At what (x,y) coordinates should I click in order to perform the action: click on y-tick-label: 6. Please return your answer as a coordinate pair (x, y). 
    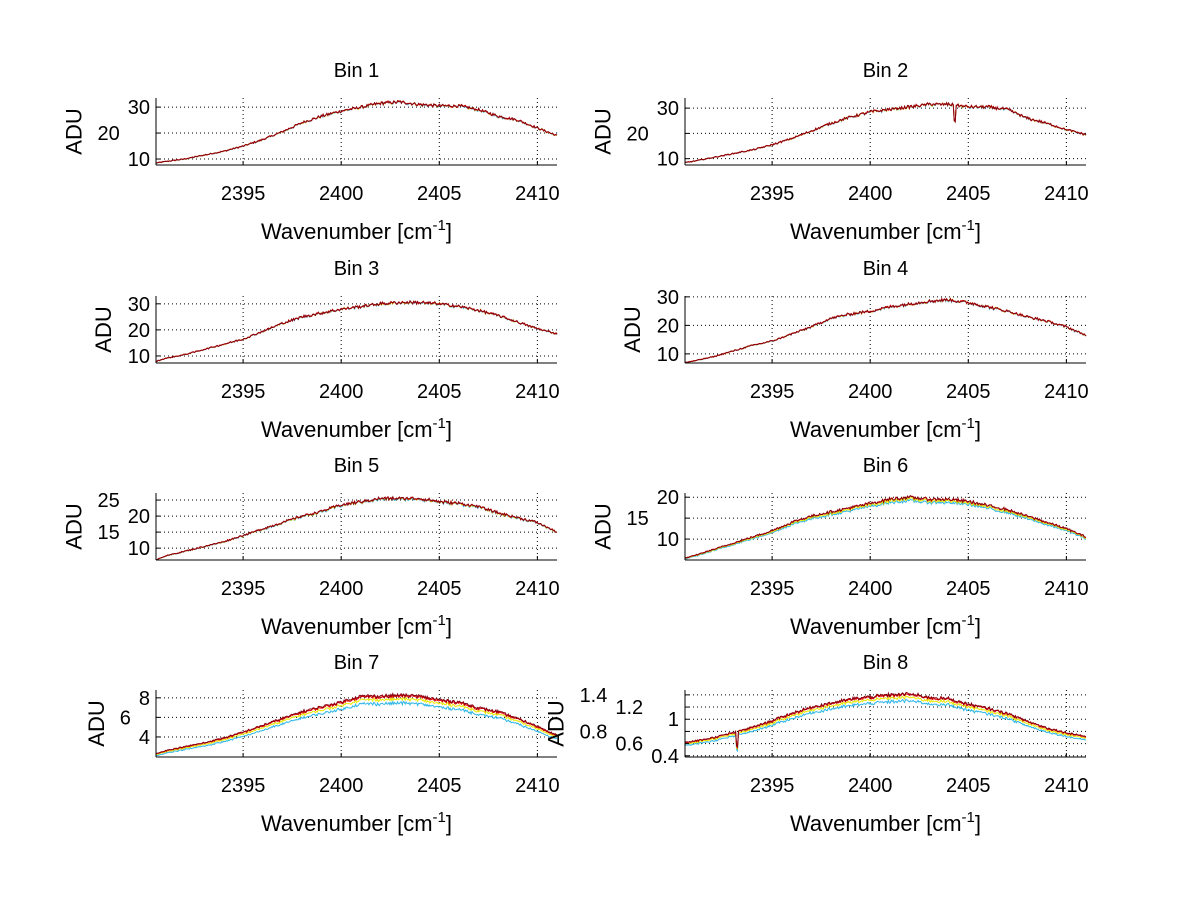
    Looking at the image, I should click on (125, 718).